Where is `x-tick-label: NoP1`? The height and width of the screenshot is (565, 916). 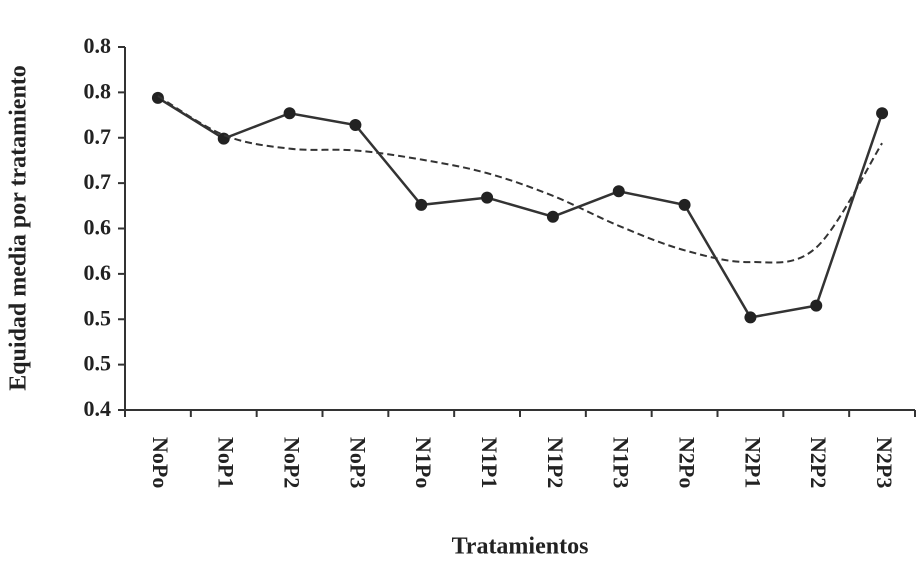 x-tick-label: NoP1 is located at coordinates (226, 462).